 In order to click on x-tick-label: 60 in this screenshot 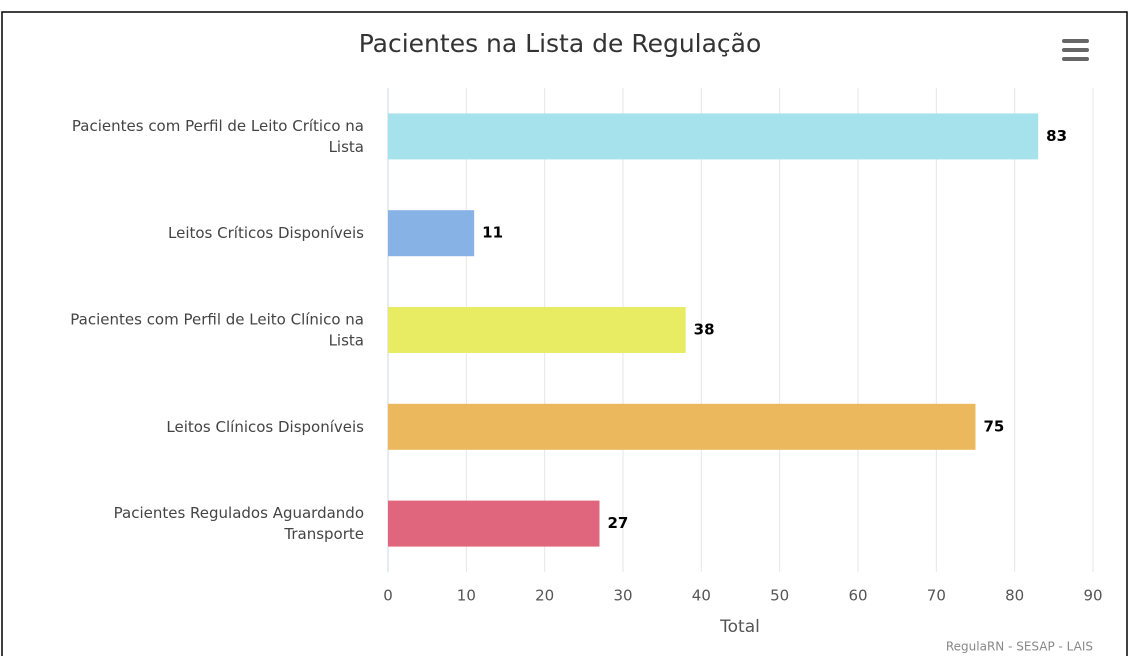, I will do `click(857, 596)`.